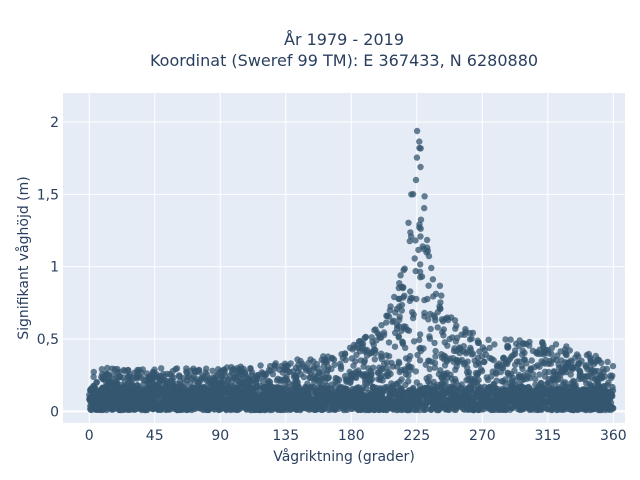  Describe the element at coordinates (48, 340) in the screenshot. I see `y-tick-label: 0,5` at that location.